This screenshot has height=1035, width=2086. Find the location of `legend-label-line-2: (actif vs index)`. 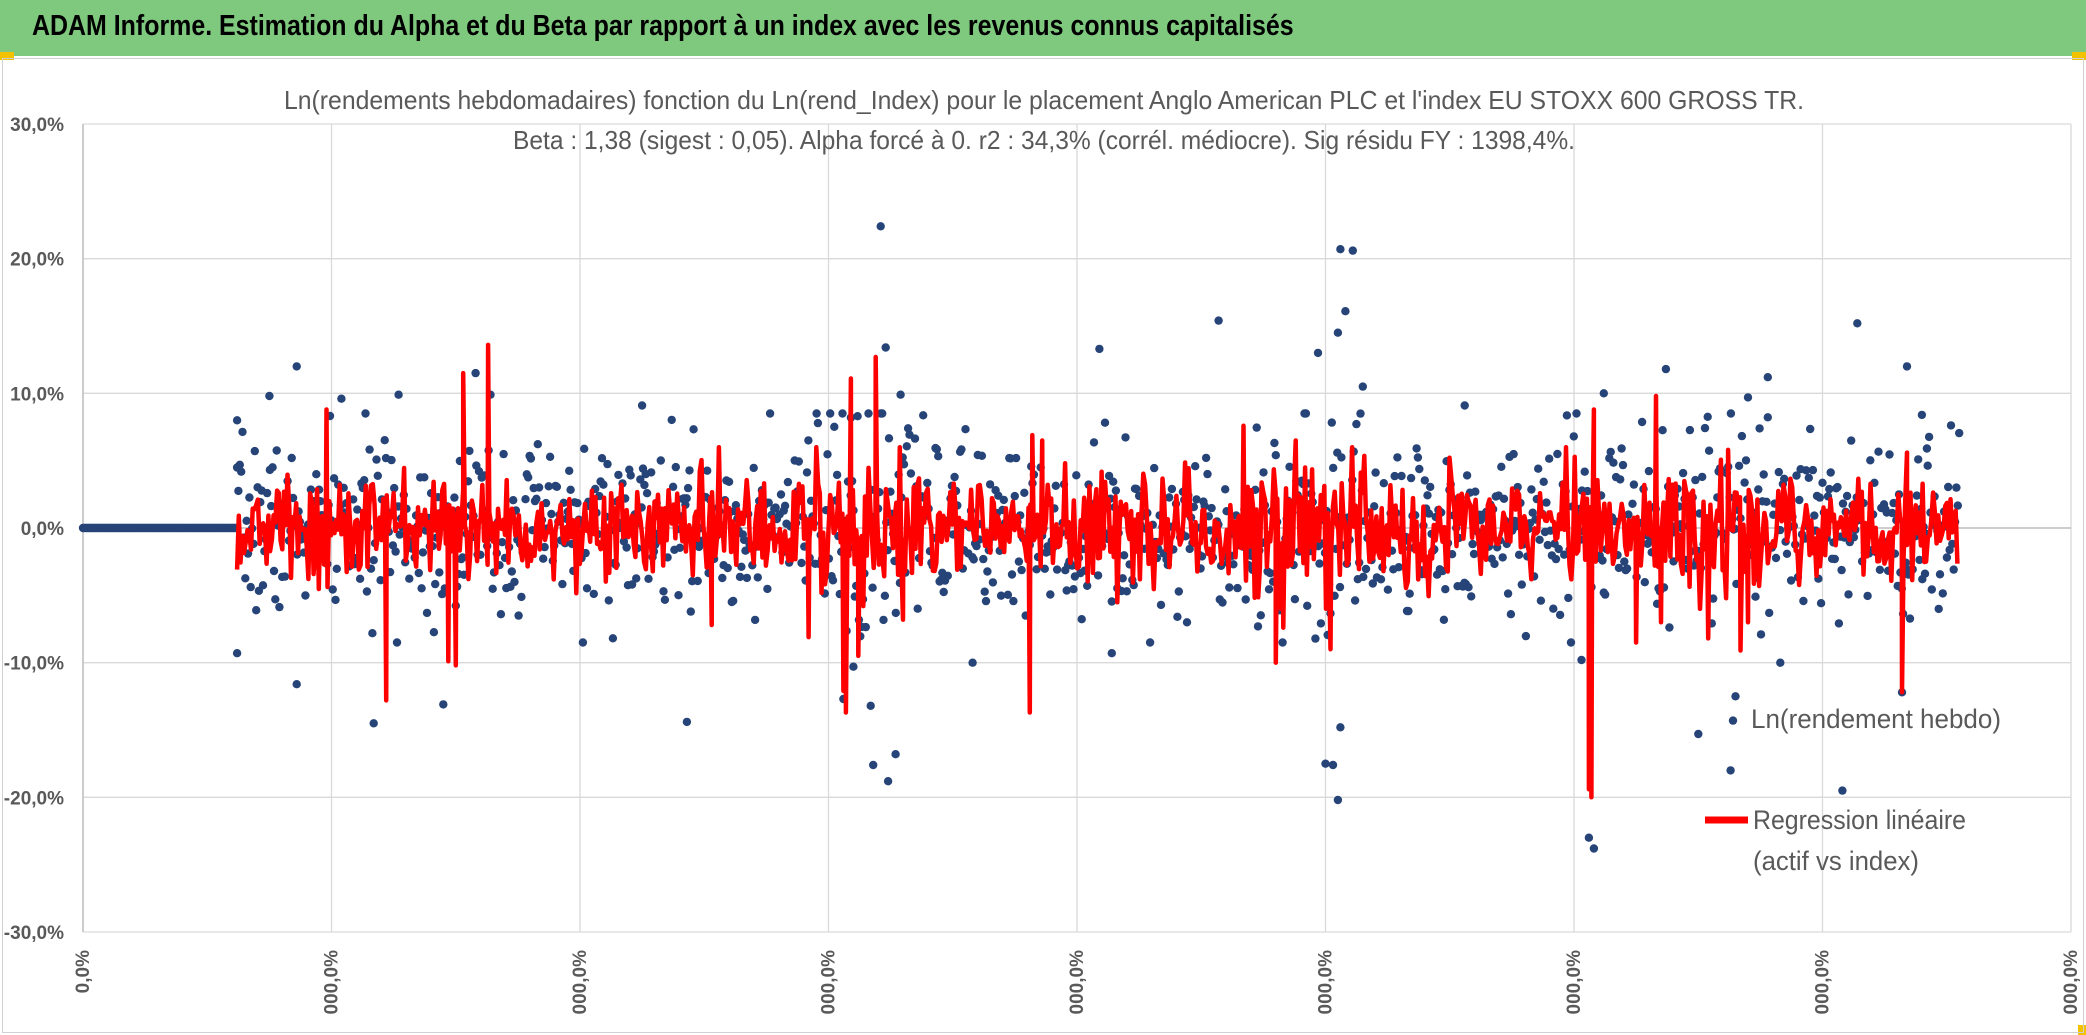

legend-label-line-2: (actif vs index) is located at coordinates (1836, 861).